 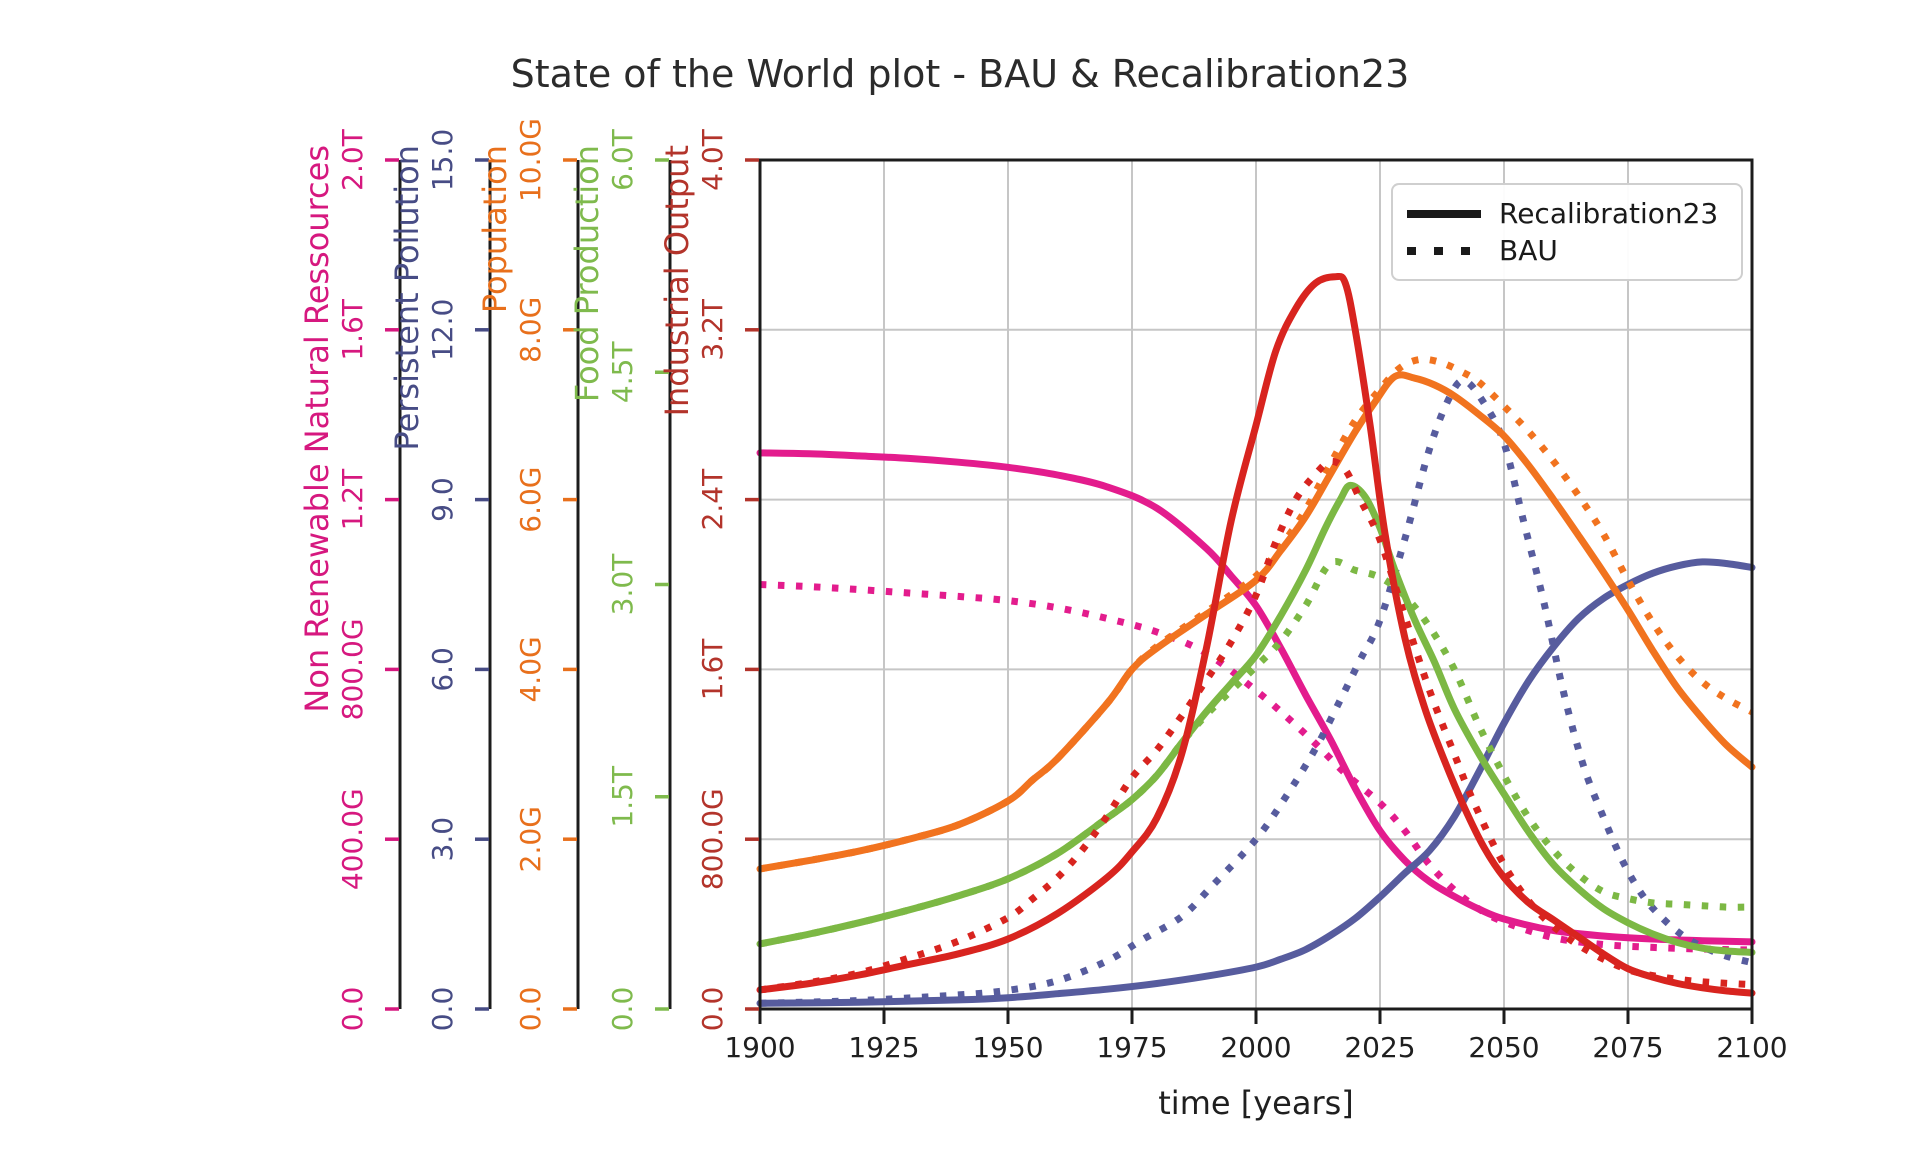 What do you see at coordinates (1567, 250) in the screenshot?
I see `legend-item-bau: BAU` at bounding box center [1567, 250].